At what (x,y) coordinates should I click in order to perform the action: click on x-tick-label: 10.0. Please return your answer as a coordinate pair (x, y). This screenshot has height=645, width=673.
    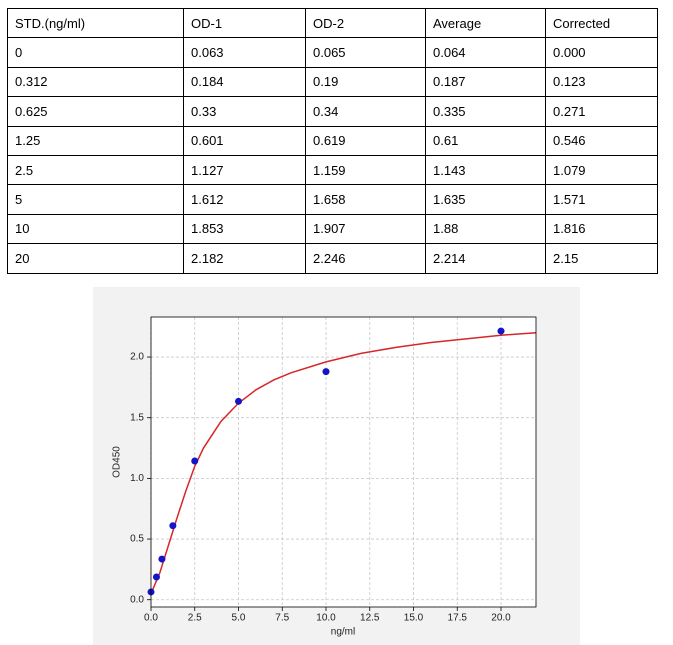
    Looking at the image, I should click on (326, 618).